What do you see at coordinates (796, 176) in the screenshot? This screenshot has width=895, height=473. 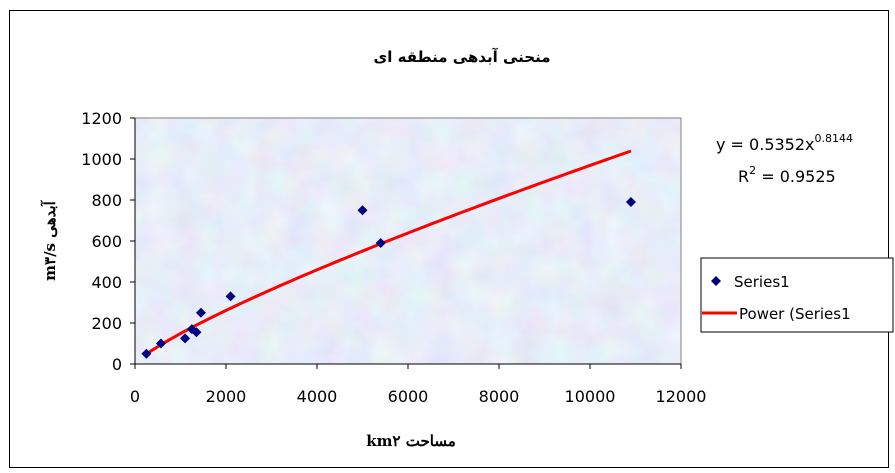 I see `r-squared-value: = 0.9525` at bounding box center [796, 176].